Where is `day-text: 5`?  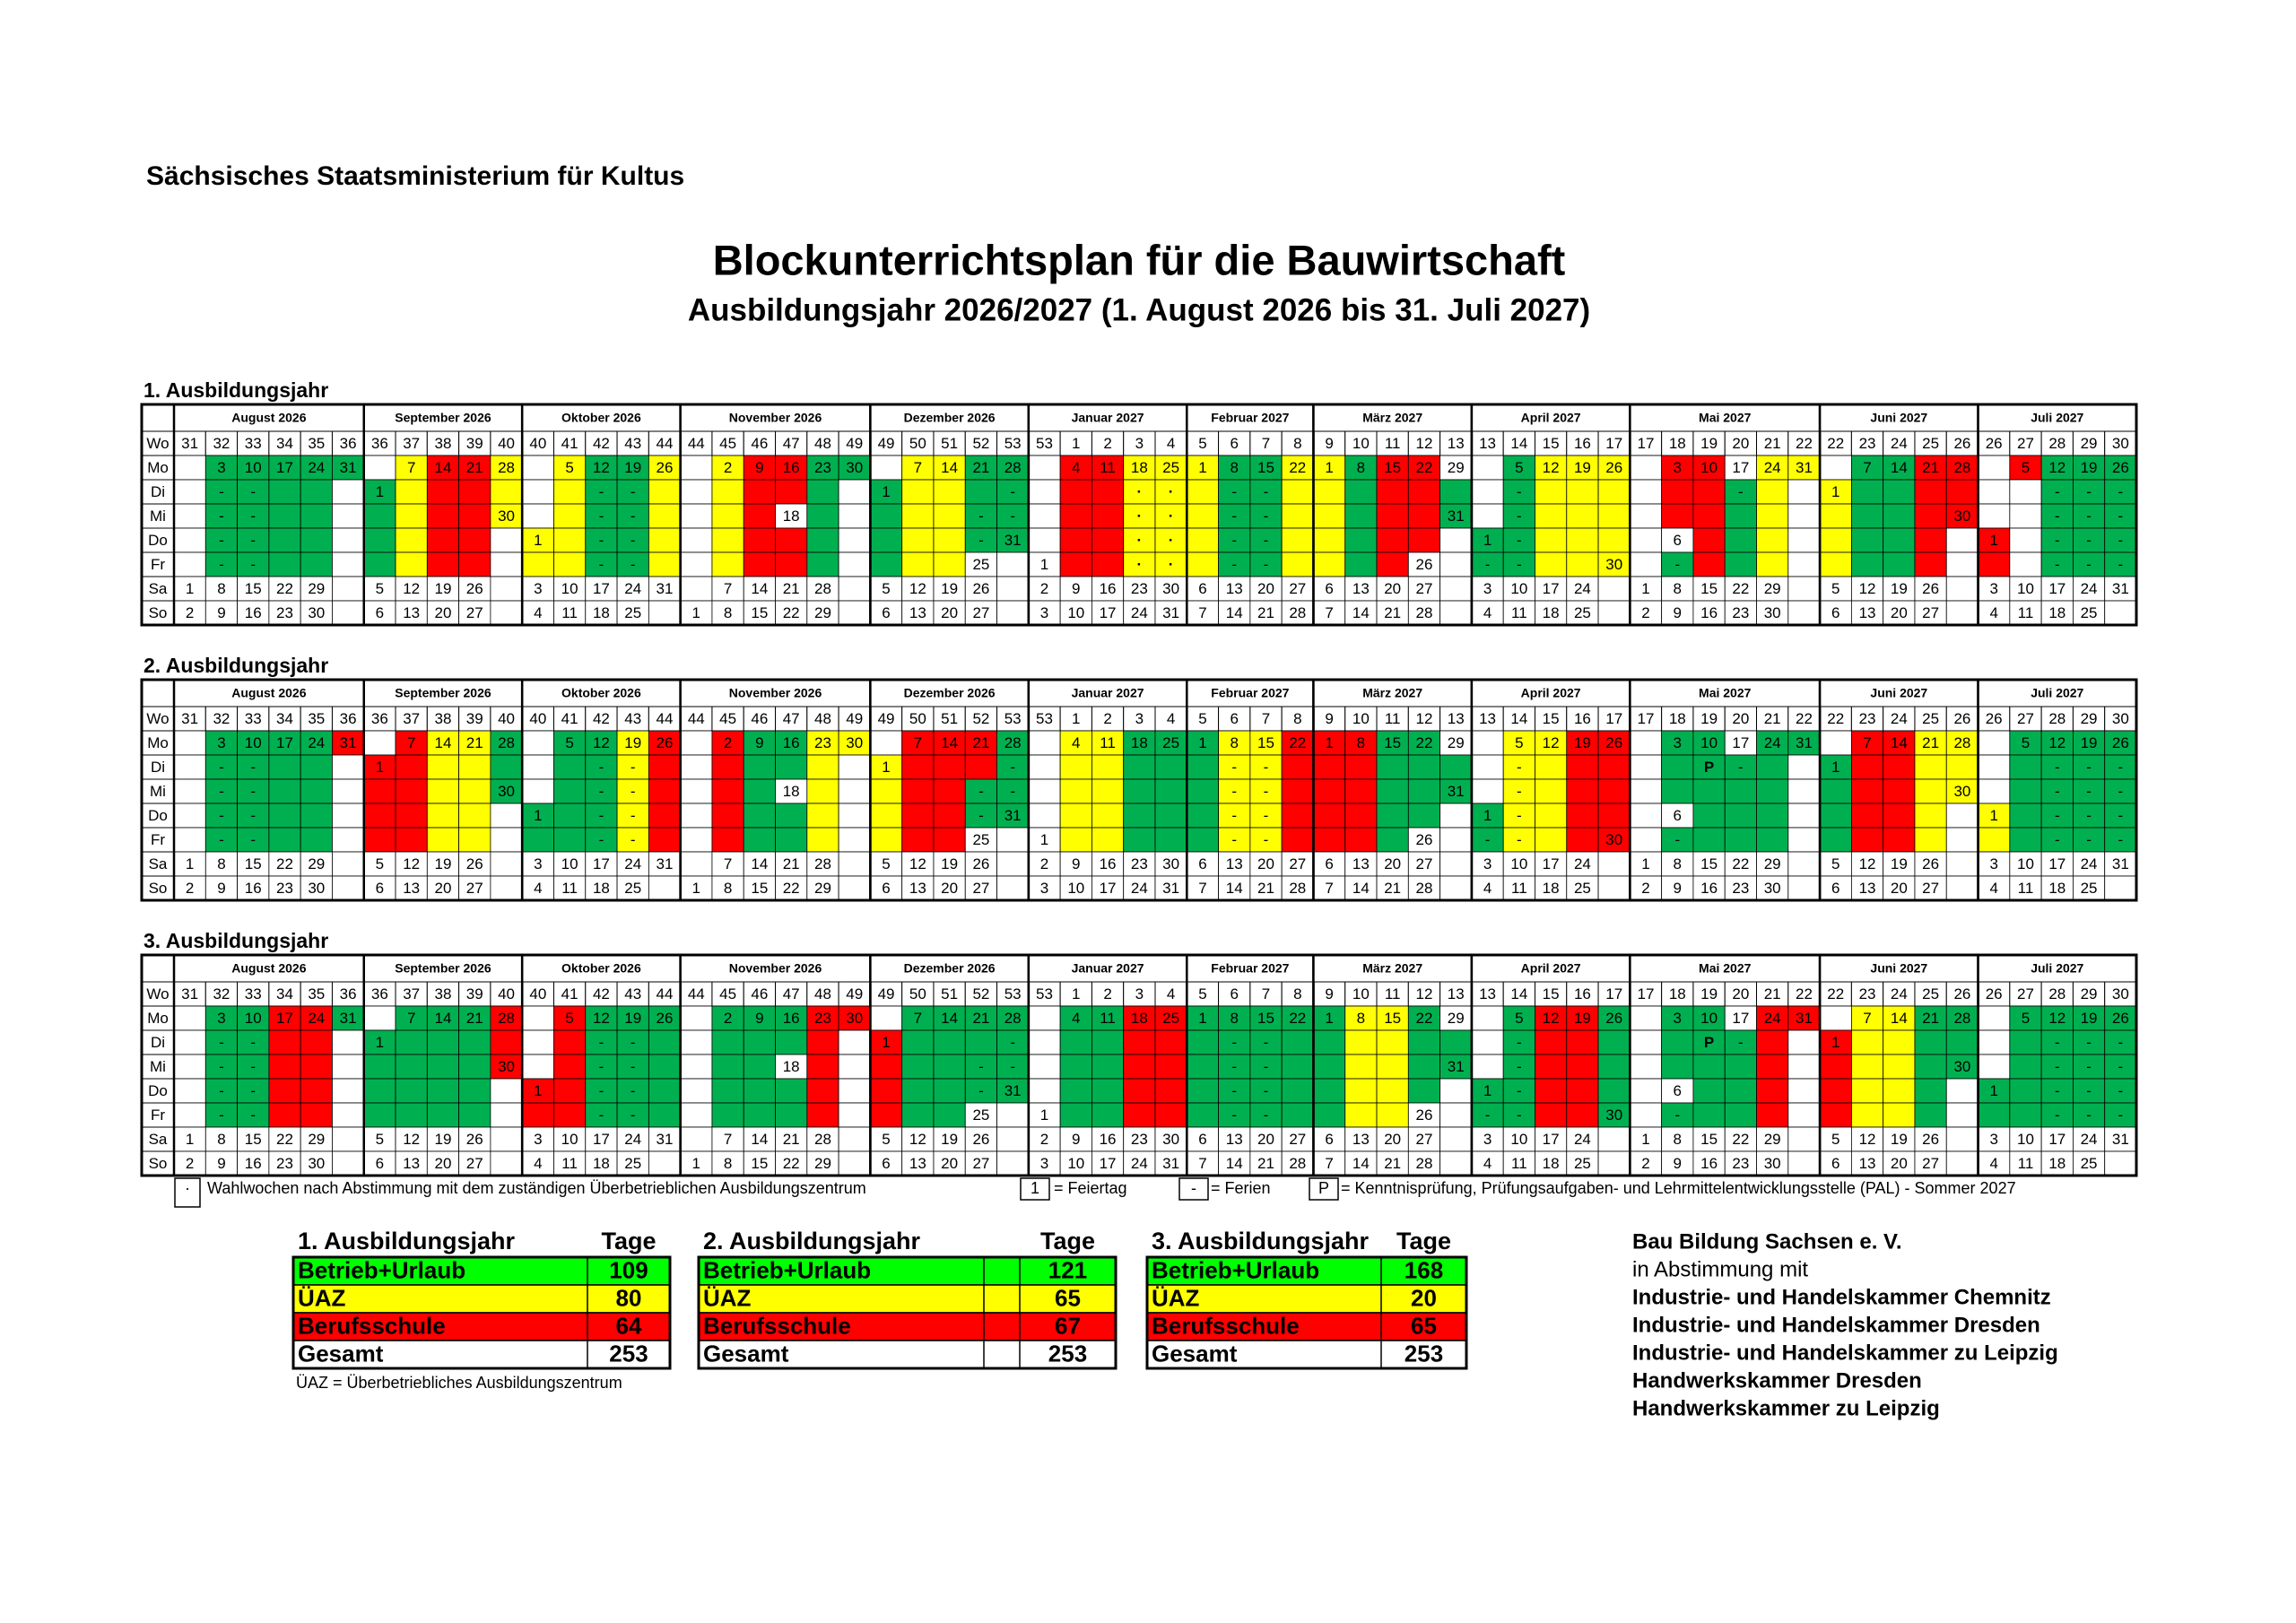 day-text: 5 is located at coordinates (886, 863).